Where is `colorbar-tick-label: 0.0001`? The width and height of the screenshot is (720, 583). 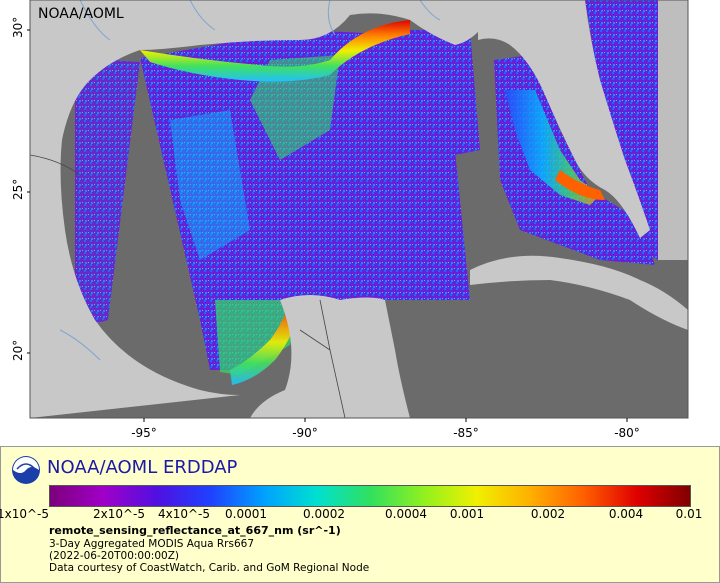
colorbar-tick-label: 0.0001 is located at coordinates (246, 514).